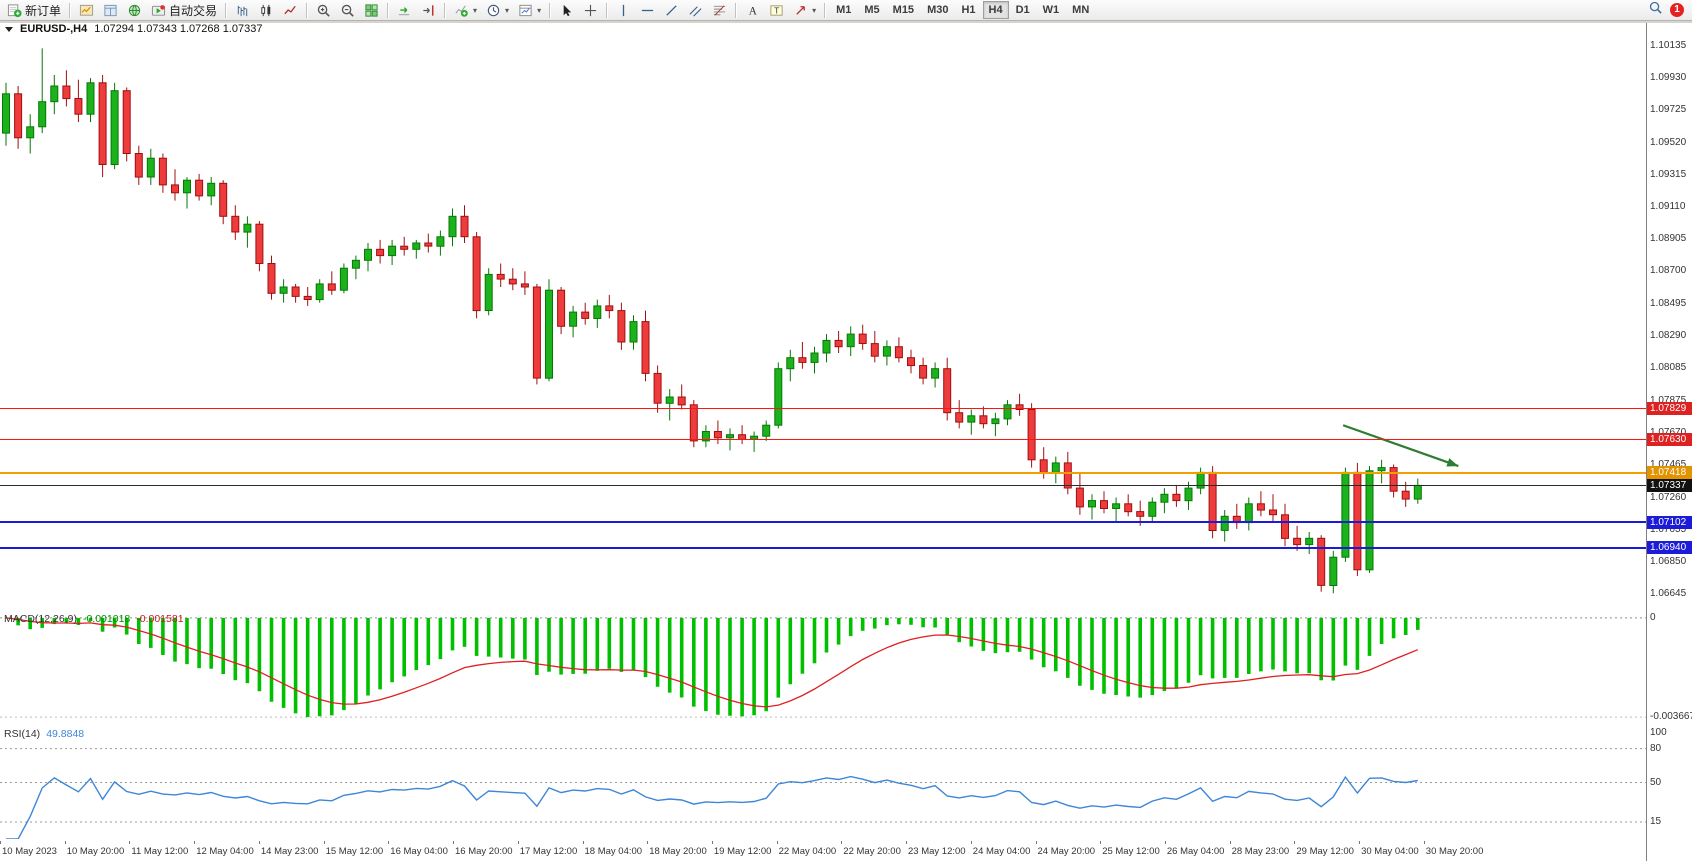 The image size is (1692, 861). What do you see at coordinates (134, 10) in the screenshot?
I see `navigator-button` at bounding box center [134, 10].